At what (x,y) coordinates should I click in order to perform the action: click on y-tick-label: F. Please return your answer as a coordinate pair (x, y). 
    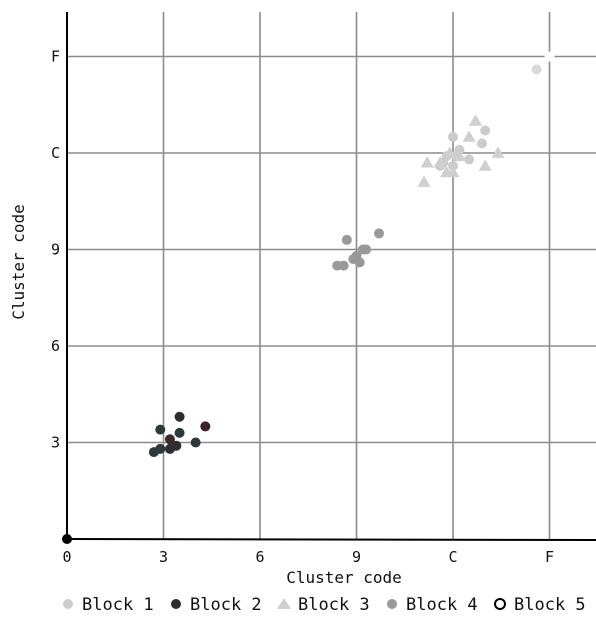
    Looking at the image, I should click on (55, 57).